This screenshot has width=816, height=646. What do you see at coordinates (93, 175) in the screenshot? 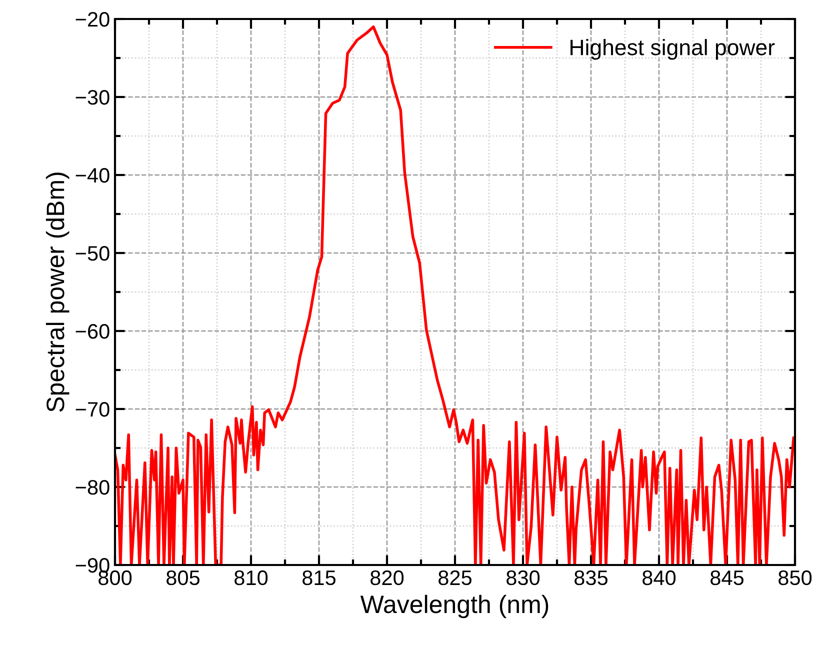
I see `y-tick-label: −40` at bounding box center [93, 175].